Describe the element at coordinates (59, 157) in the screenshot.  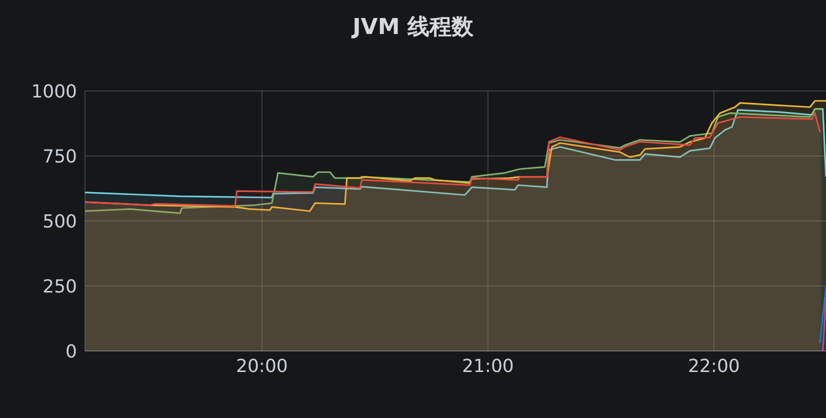
I see `y-tick-label: 750` at that location.